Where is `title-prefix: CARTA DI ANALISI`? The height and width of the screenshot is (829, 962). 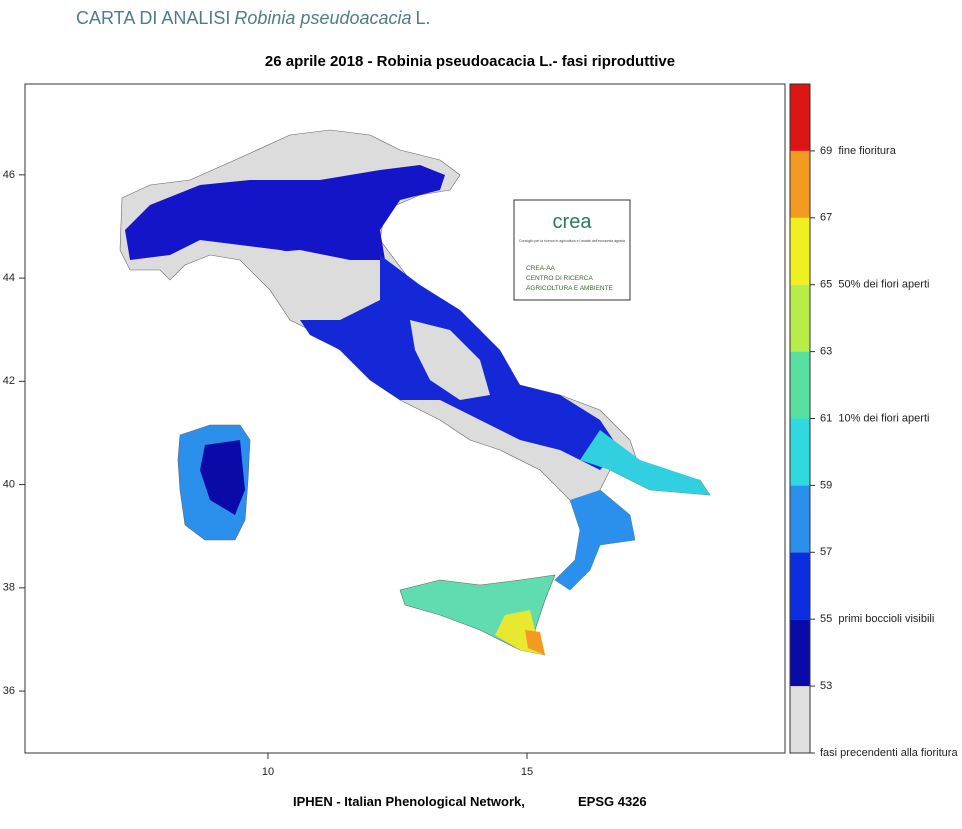 title-prefix: CARTA DI ANALISI is located at coordinates (153, 18).